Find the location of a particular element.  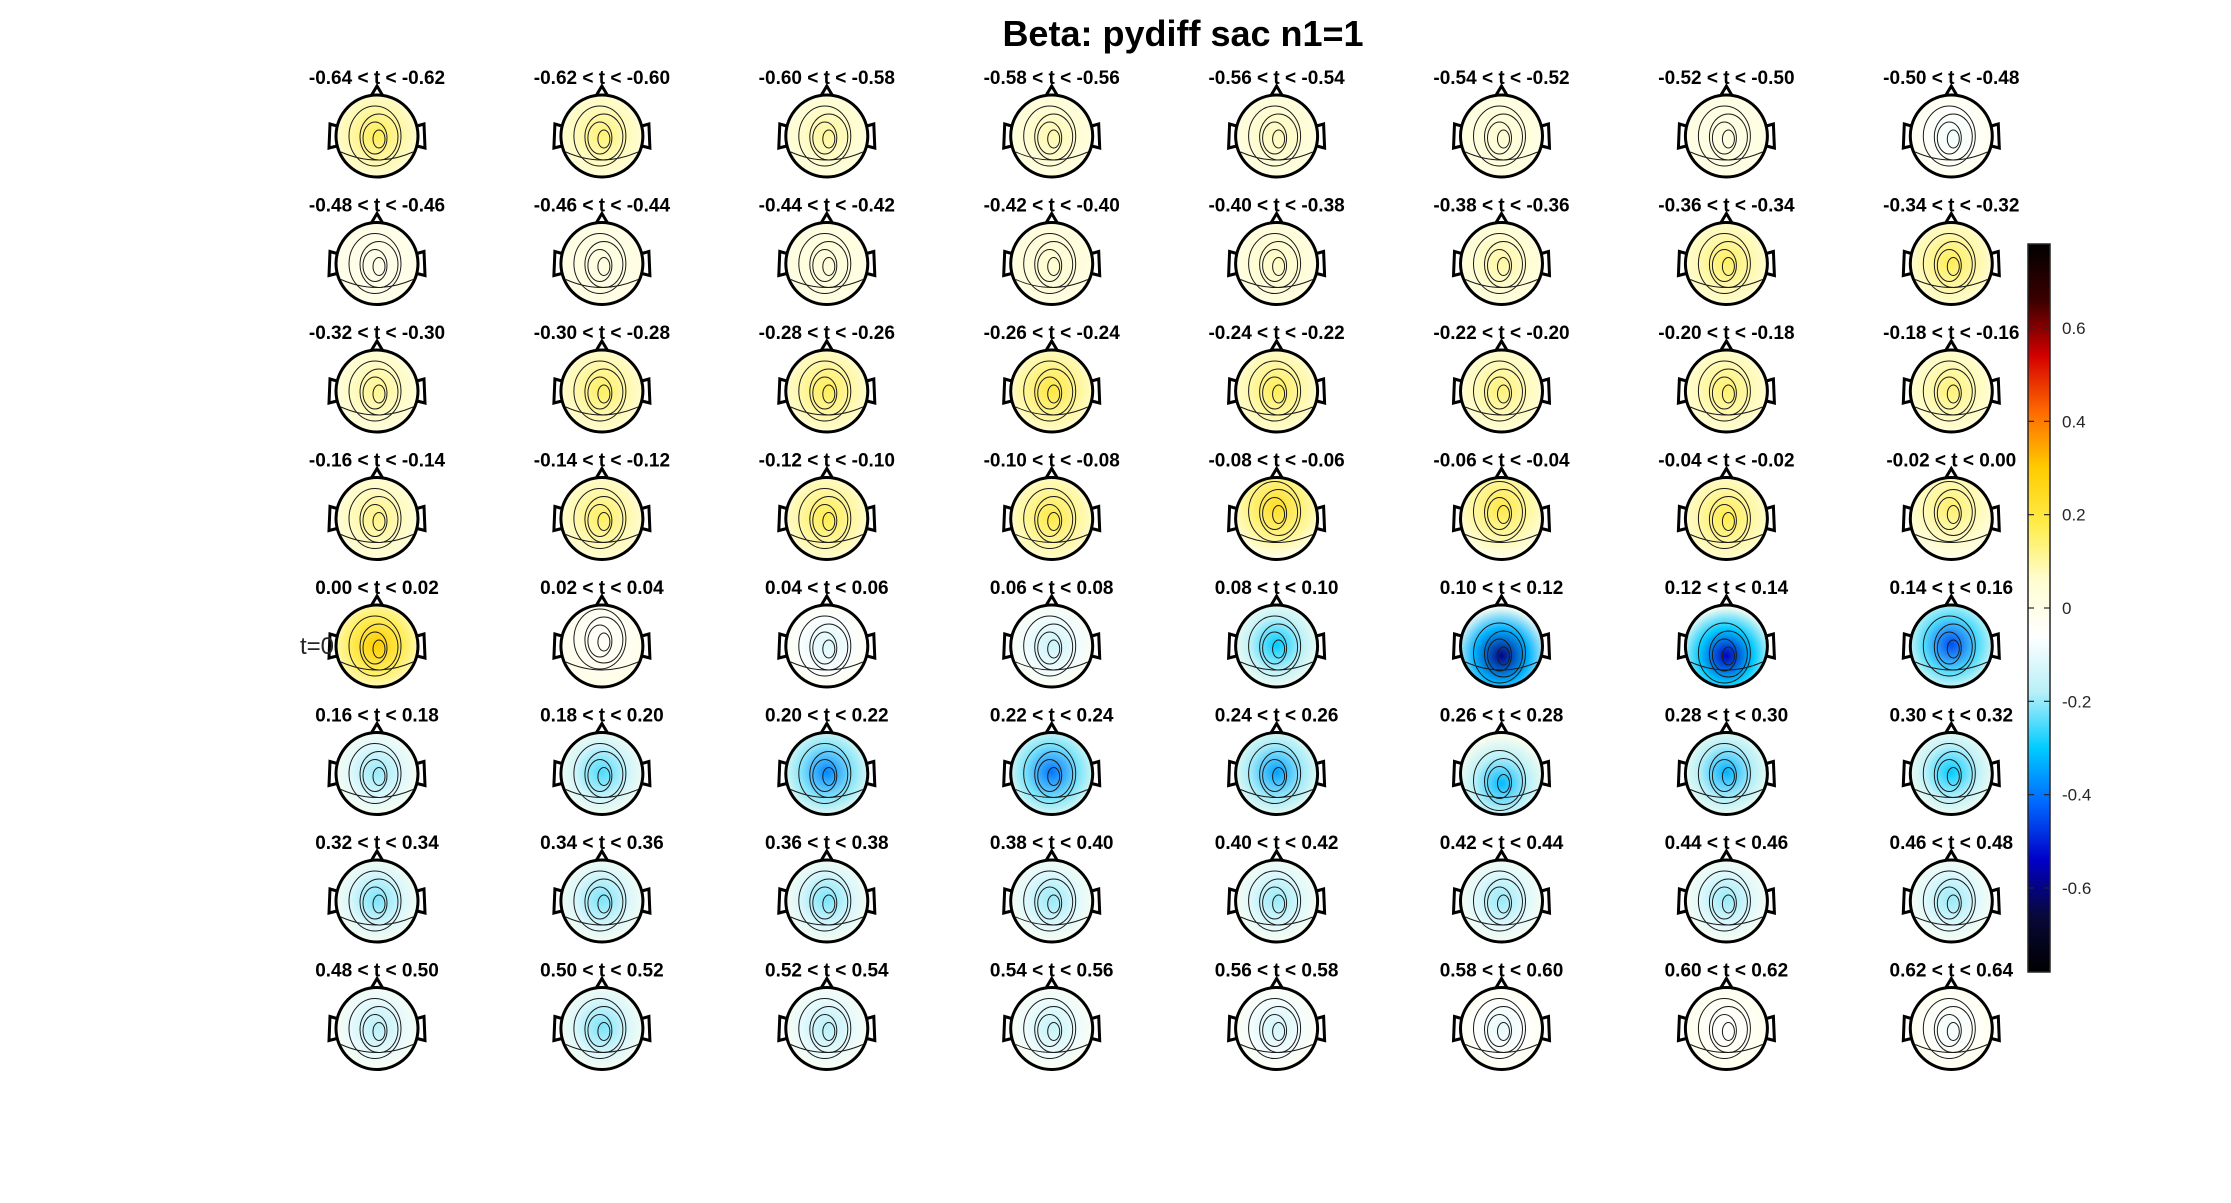

topoplot-panel: 0.02 < t < 0.04 is located at coordinates (602, 633).